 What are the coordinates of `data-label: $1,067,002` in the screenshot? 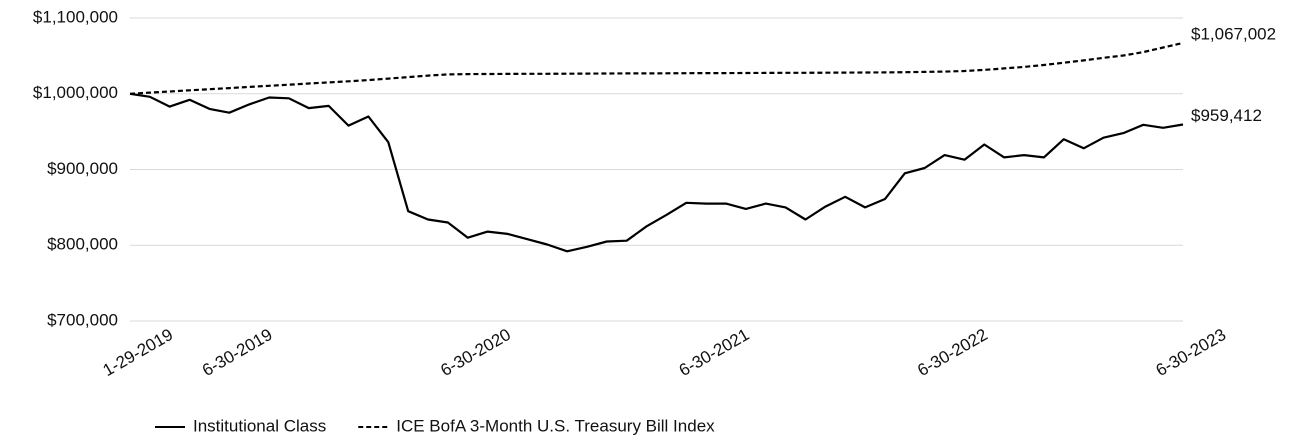 It's located at (1233, 33).